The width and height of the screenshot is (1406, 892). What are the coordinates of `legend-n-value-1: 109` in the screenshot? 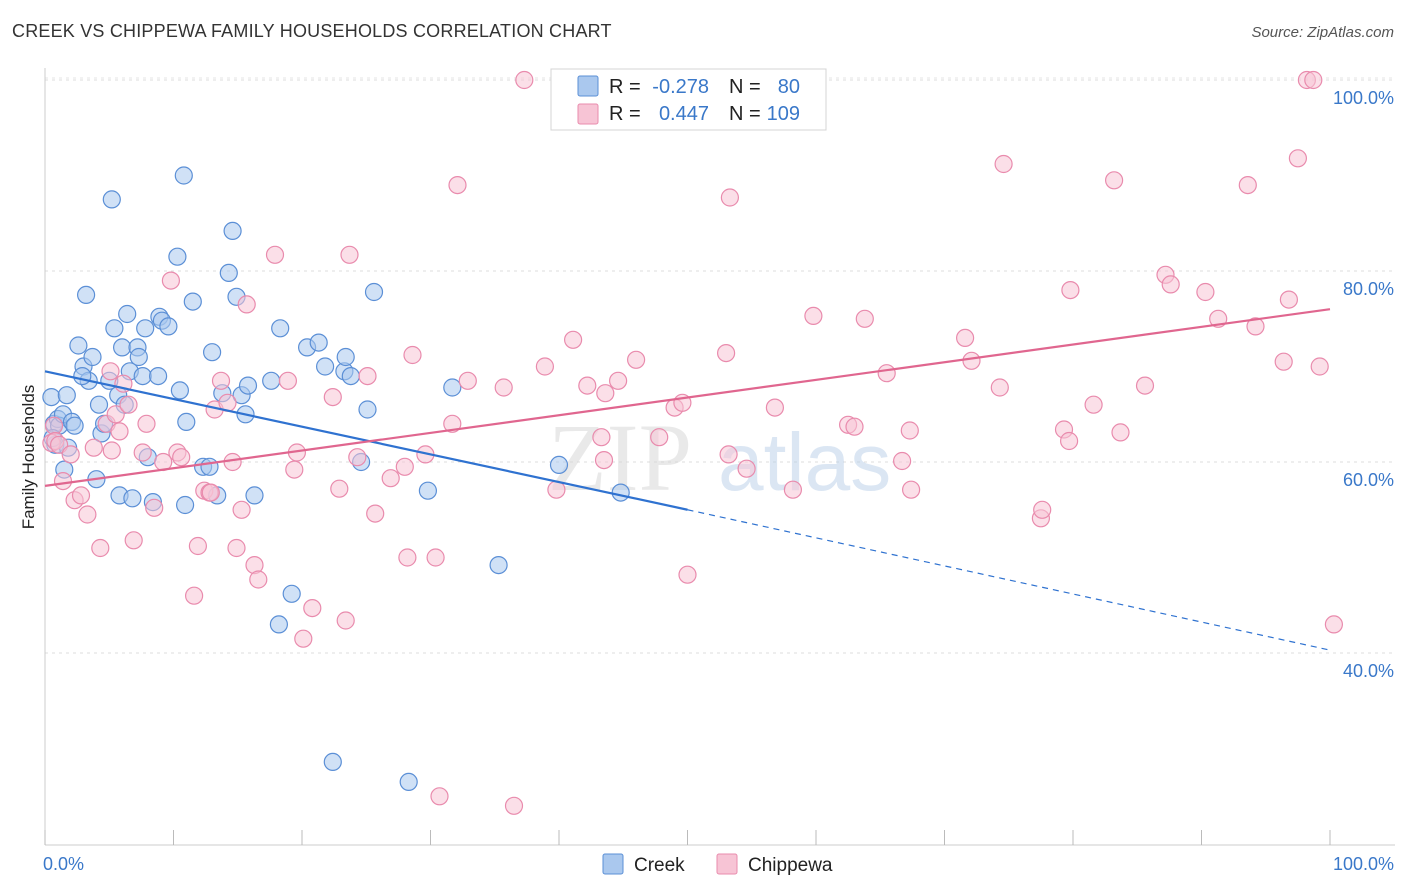 It's located at (783, 114).